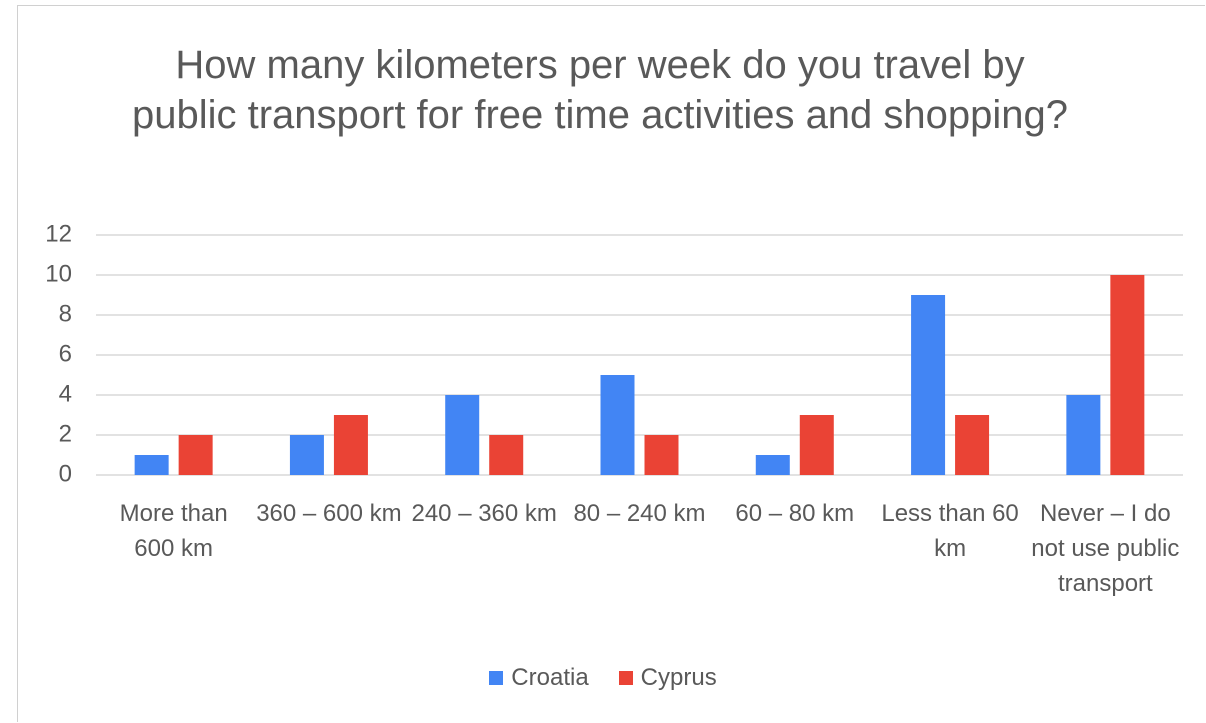 The height and width of the screenshot is (723, 1206). Describe the element at coordinates (65, 313) in the screenshot. I see `y-tick-label: 8` at that location.